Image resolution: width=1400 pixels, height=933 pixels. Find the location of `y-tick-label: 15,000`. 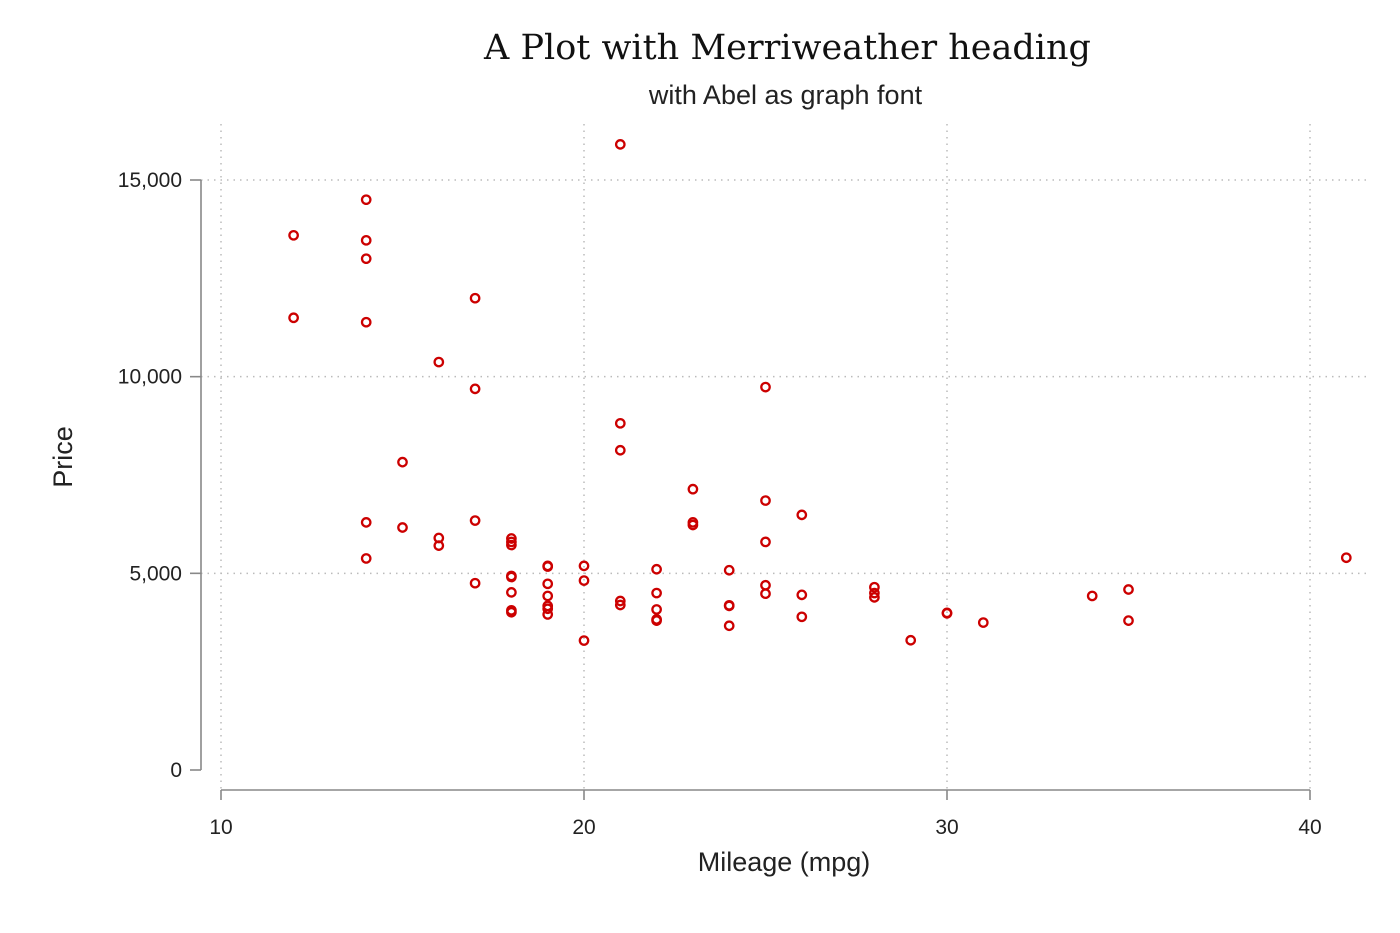

y-tick-label: 15,000 is located at coordinates (150, 180).